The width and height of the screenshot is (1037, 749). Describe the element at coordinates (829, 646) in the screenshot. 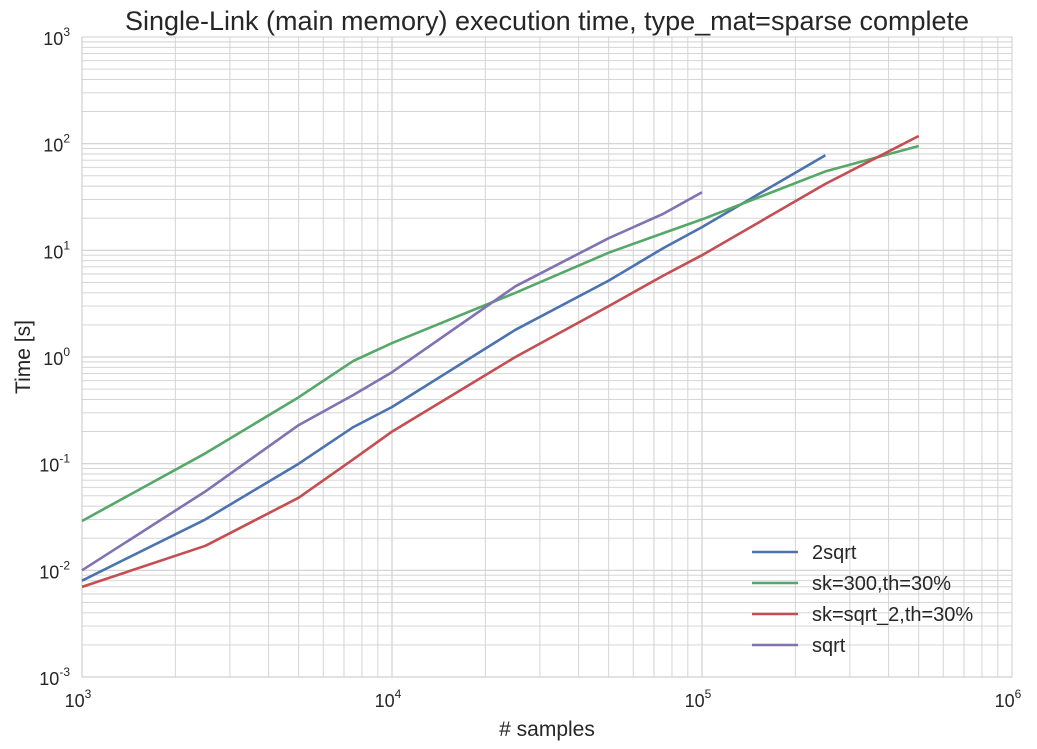

I see `legend-label: sqrt` at that location.